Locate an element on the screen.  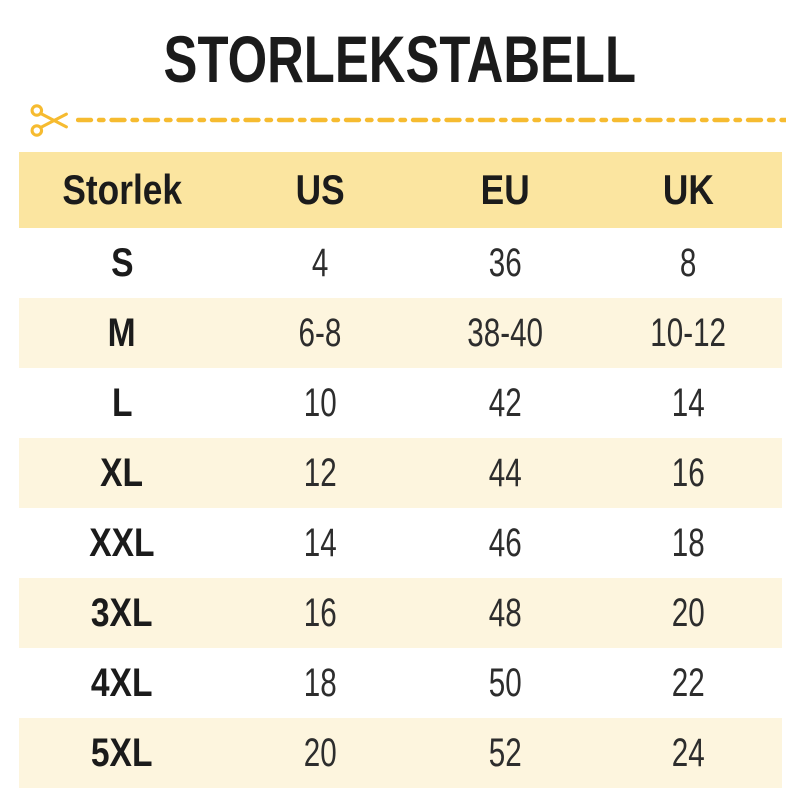
size-label-cell: M is located at coordinates (122, 333).